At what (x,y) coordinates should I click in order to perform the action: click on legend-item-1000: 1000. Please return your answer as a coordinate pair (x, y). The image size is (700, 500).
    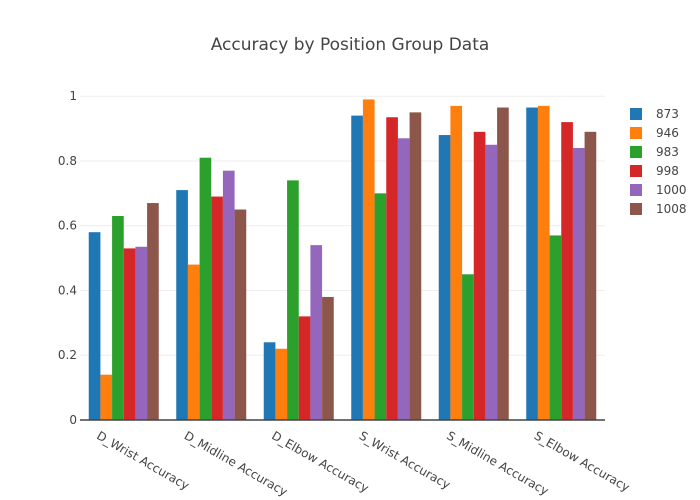
    Looking at the image, I should click on (658, 190).